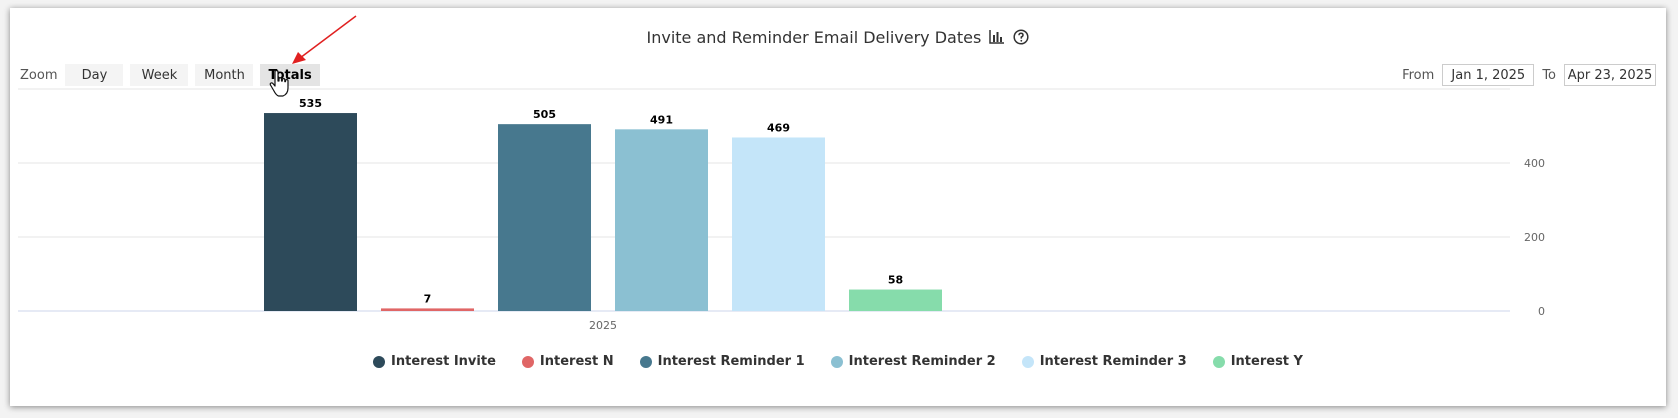 Image resolution: width=1678 pixels, height=418 pixels. Describe the element at coordinates (997, 38) in the screenshot. I see `bar-chart-icon` at that location.